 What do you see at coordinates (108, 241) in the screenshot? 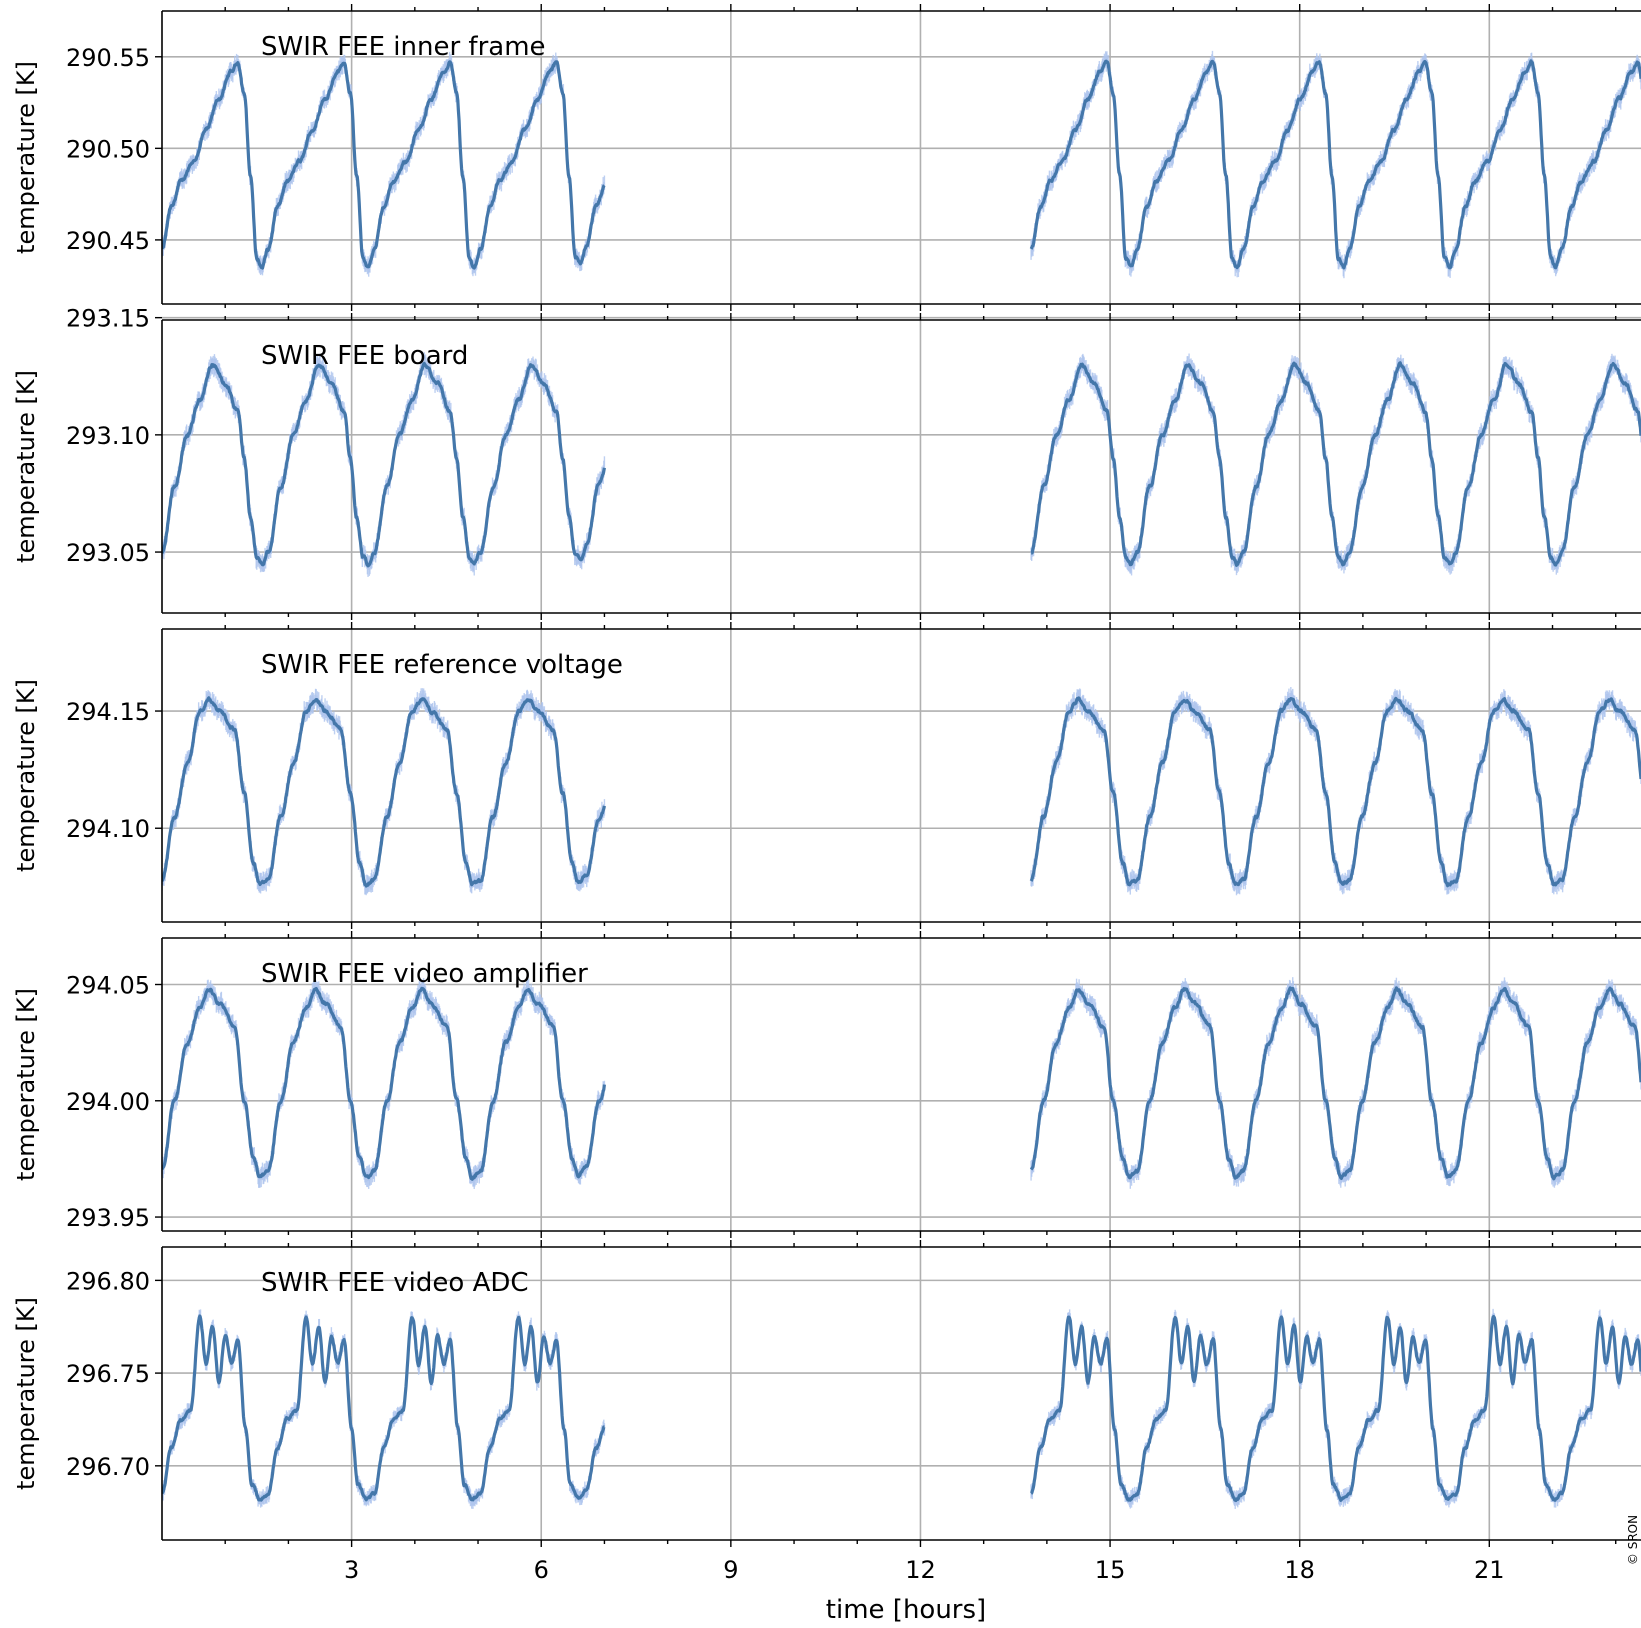
I see `y-tick-label: 290.45` at bounding box center [108, 241].